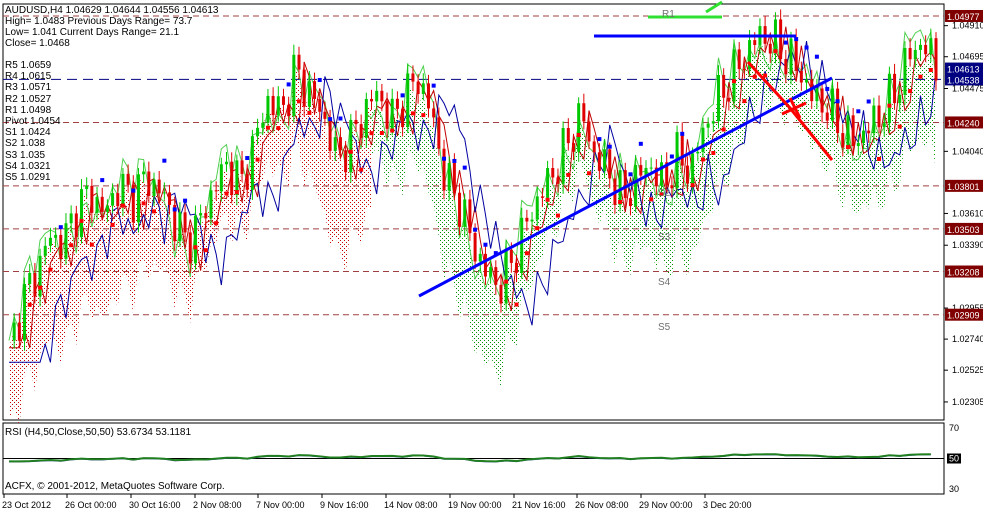 This screenshot has height=512, width=983. What do you see at coordinates (967, 370) in the screenshot?
I see `y-tick-label: 1.02525` at bounding box center [967, 370].